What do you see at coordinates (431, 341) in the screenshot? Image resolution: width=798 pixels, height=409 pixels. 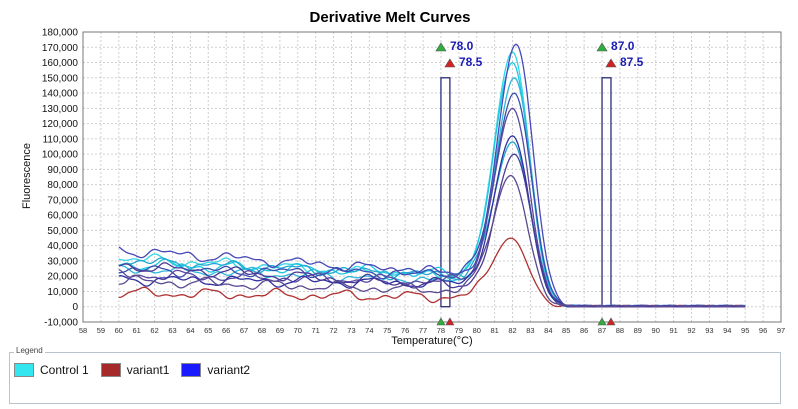 I see `x-axis-label: Temperature(°C)` at bounding box center [431, 341].